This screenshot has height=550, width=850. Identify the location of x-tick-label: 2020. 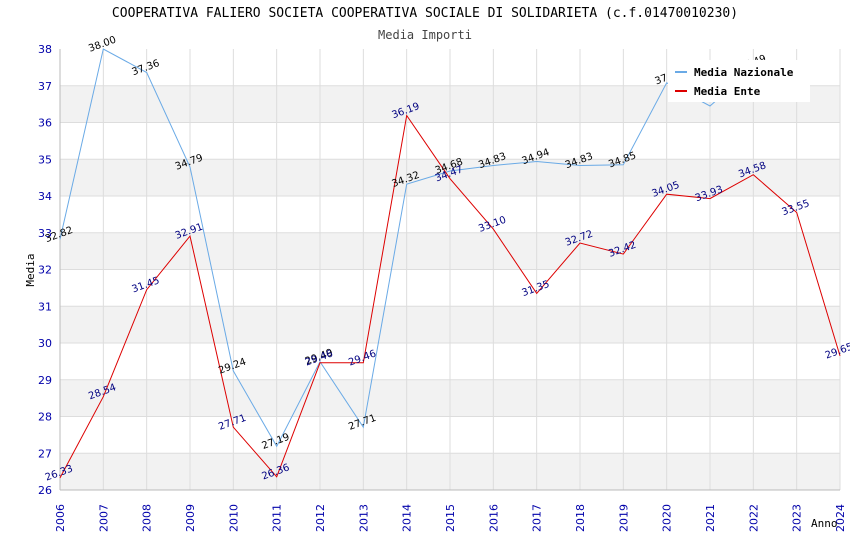
(667, 518).